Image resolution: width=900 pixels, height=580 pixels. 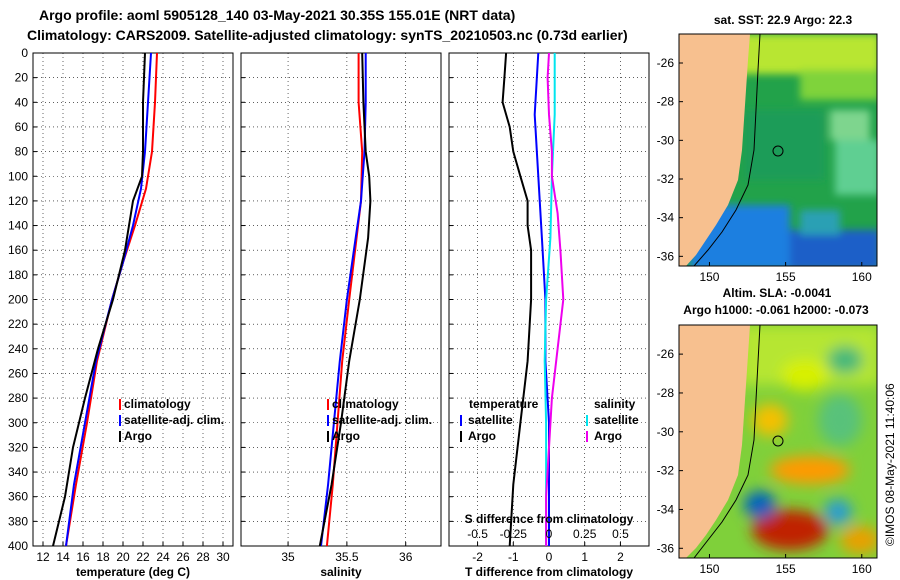 I want to click on salinity-series-argo, so click(x=345, y=299).